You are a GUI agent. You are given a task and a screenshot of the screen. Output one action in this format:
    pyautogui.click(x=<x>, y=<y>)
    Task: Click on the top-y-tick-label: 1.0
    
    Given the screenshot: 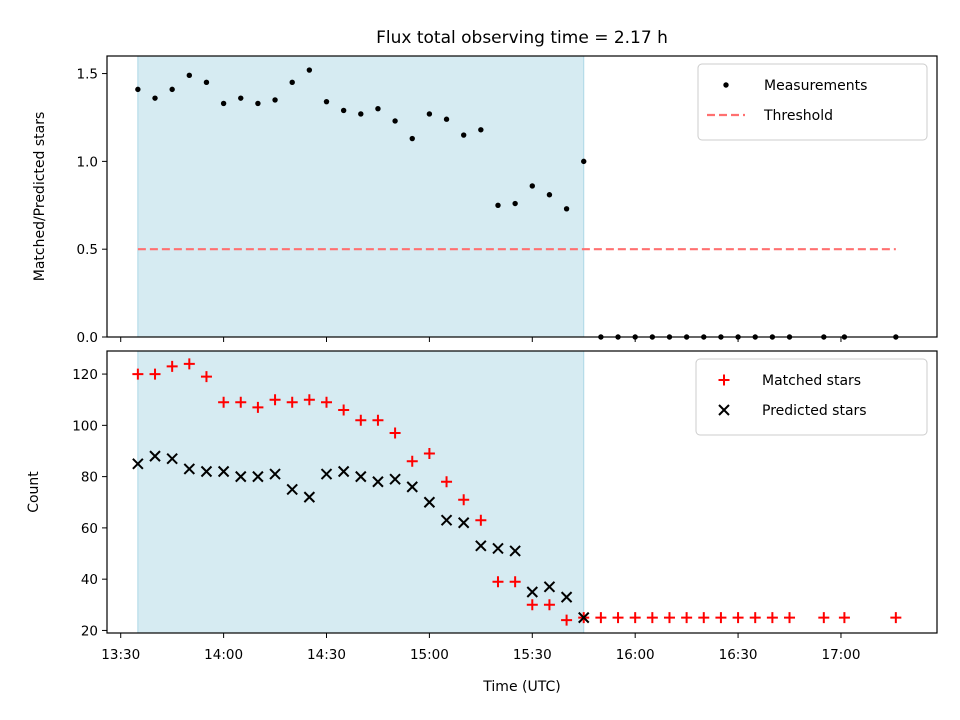 What is the action you would take?
    pyautogui.click(x=87, y=162)
    